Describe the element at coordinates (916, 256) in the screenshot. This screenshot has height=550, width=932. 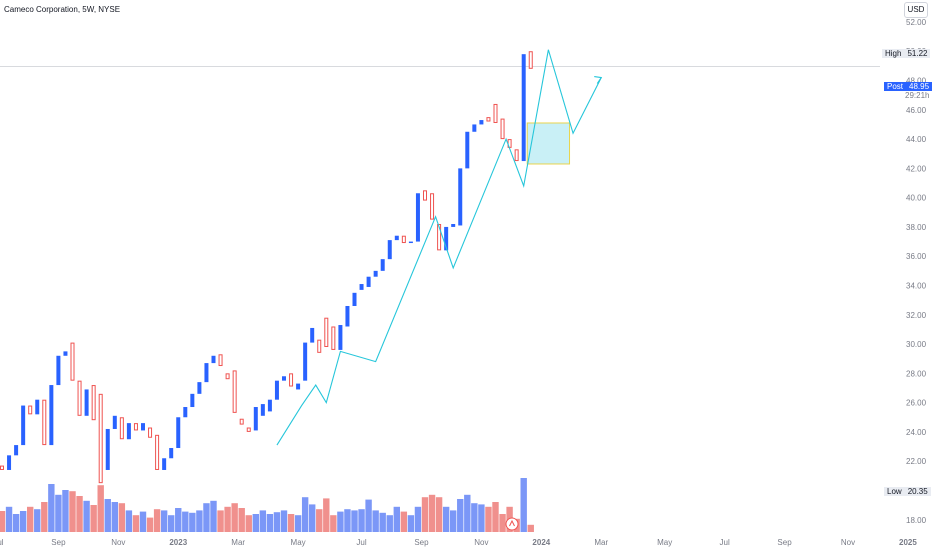
I see `y-tick-label: 36.00` at that location.